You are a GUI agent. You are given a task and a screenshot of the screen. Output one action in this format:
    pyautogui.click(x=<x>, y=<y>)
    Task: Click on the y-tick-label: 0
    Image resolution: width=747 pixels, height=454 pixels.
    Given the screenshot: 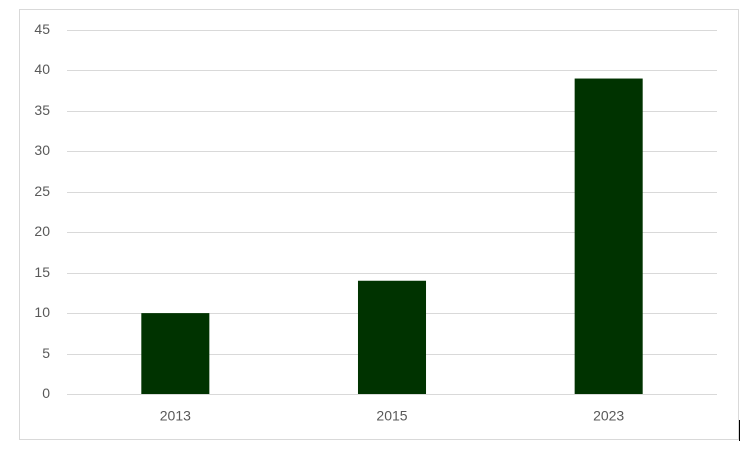 What is the action you would take?
    pyautogui.click(x=46, y=393)
    